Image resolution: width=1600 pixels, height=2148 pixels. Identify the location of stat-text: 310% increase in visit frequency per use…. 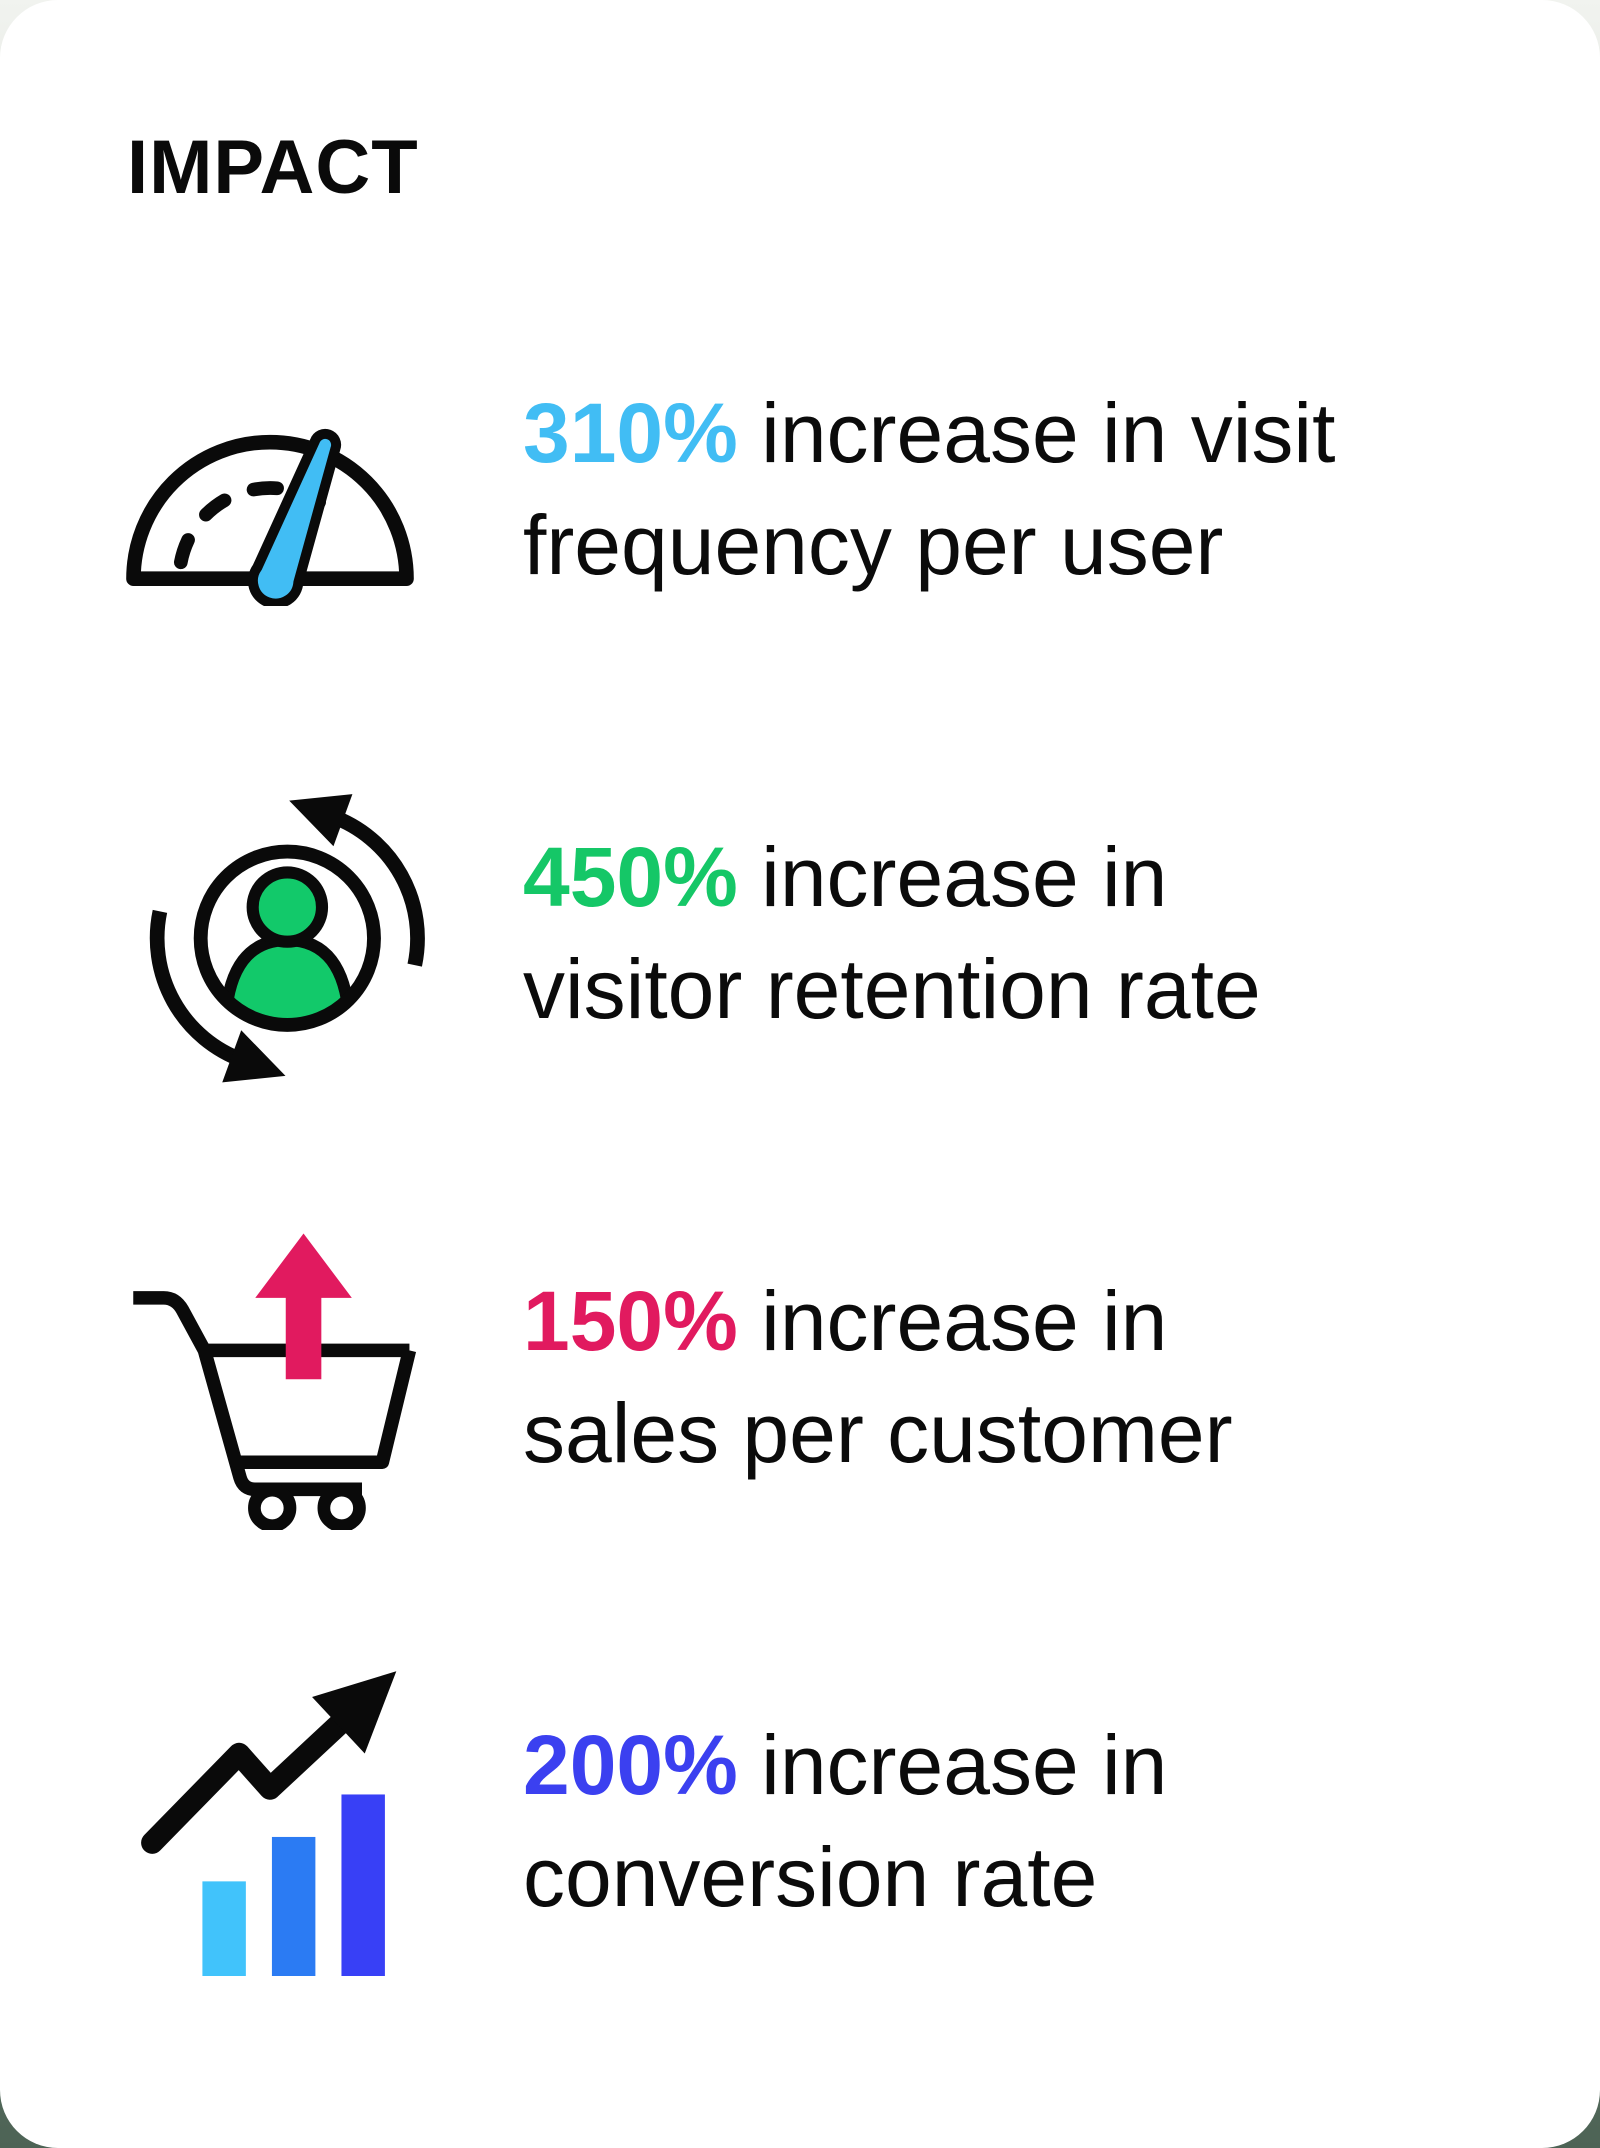
(929, 489).